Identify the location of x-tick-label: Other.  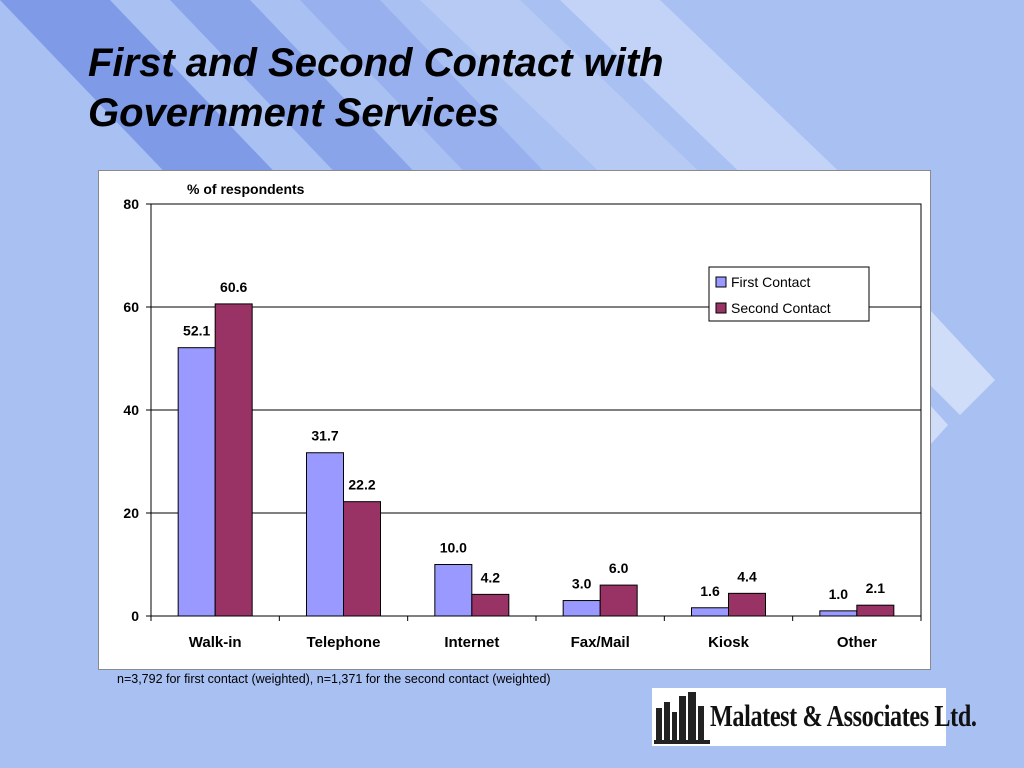
(857, 642).